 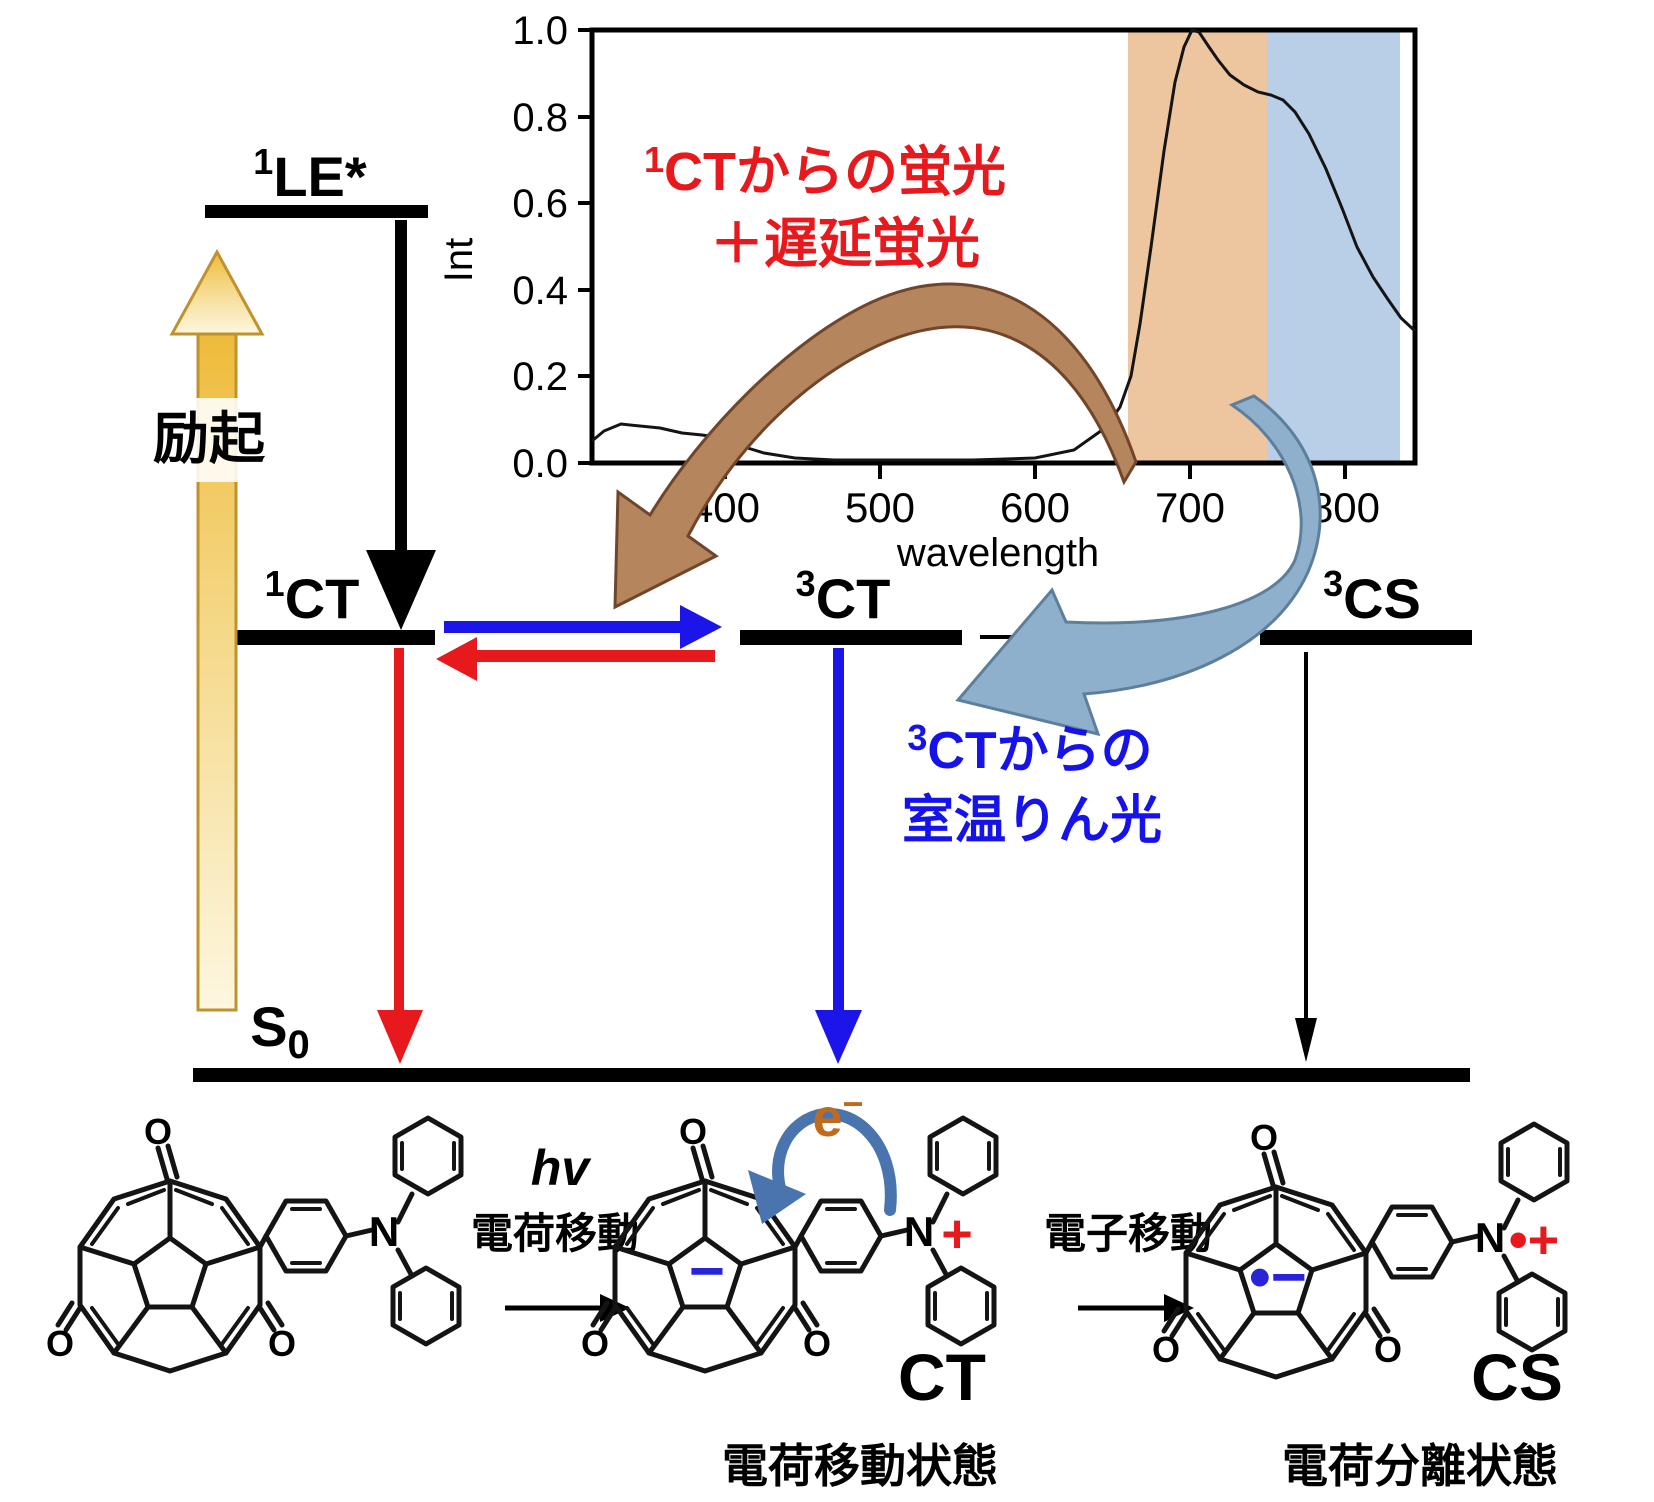 What do you see at coordinates (997, 553) in the screenshot?
I see `x-axis-title: wavelength` at bounding box center [997, 553].